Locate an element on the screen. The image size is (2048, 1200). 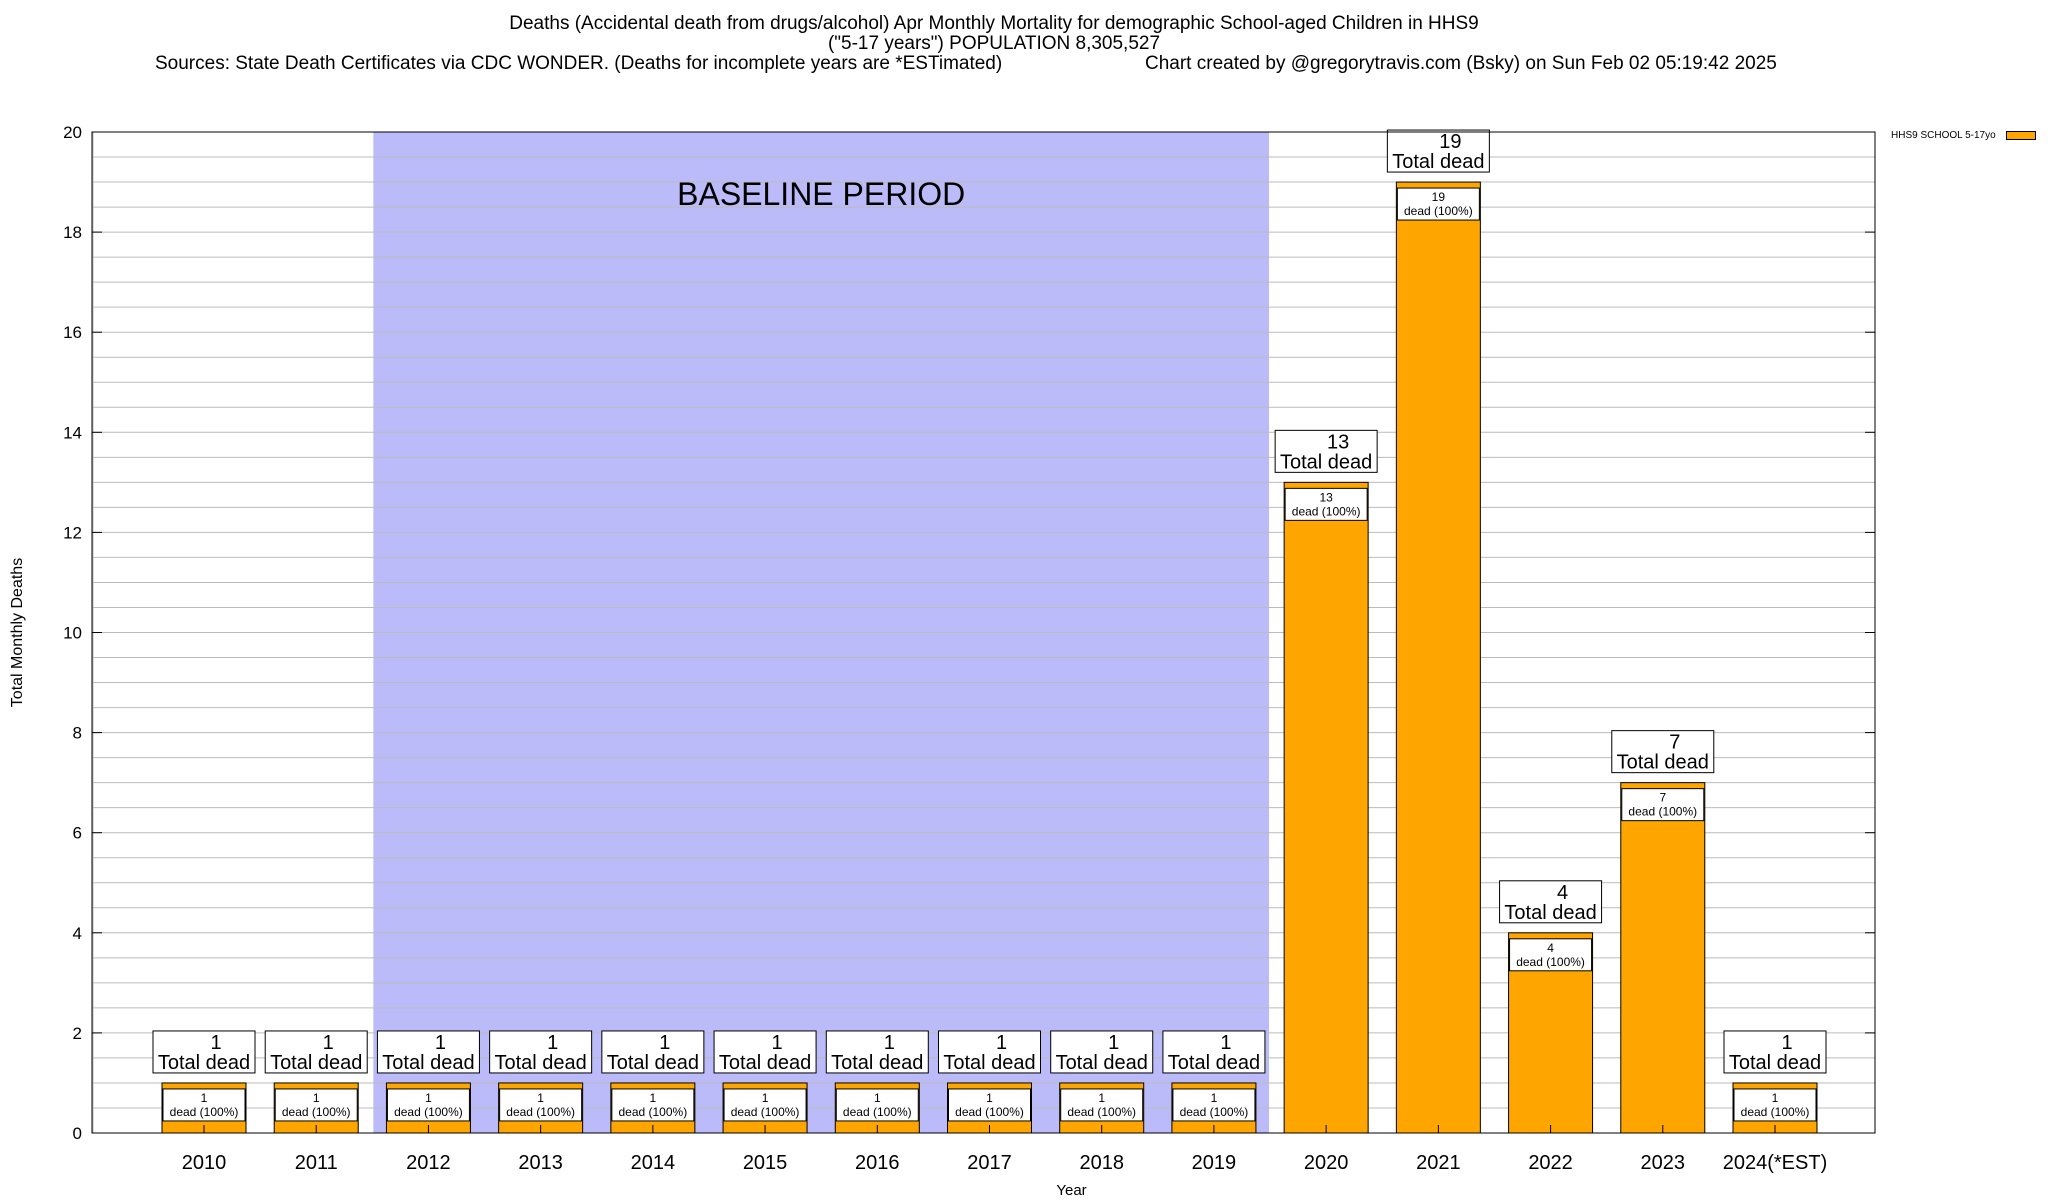
bar-top-value-label: 13 is located at coordinates (1338, 442).